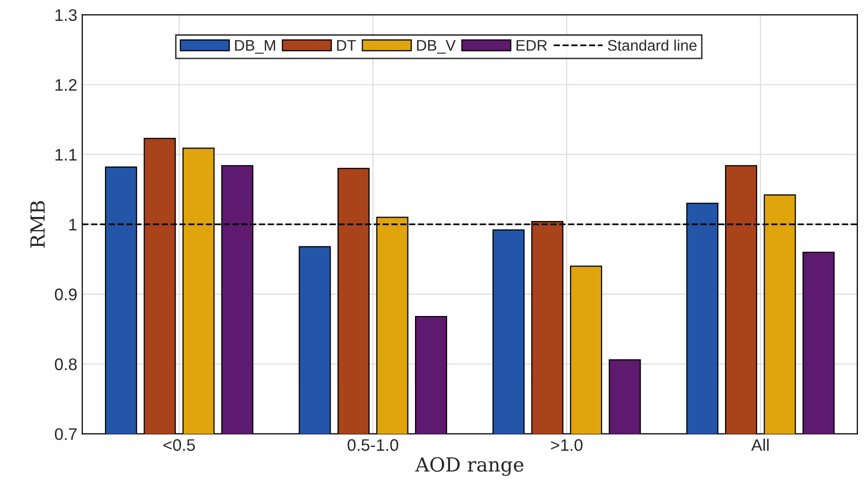  What do you see at coordinates (255, 47) in the screenshot?
I see `legend-label: DB_M` at bounding box center [255, 47].